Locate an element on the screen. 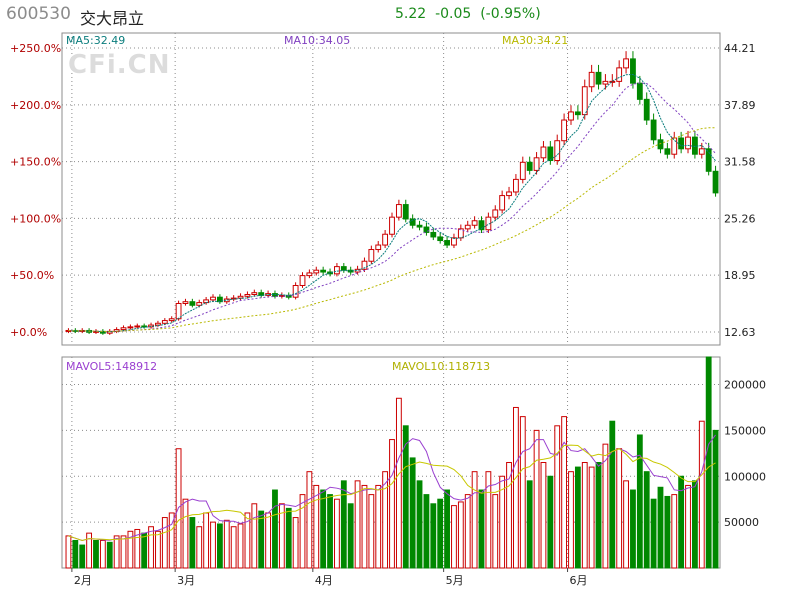  price-tick-right: 44.21 is located at coordinates (740, 48).